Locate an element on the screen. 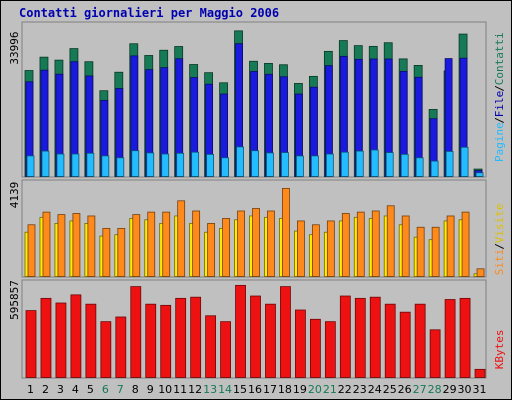  x-tick-label: 17 is located at coordinates (270, 389).